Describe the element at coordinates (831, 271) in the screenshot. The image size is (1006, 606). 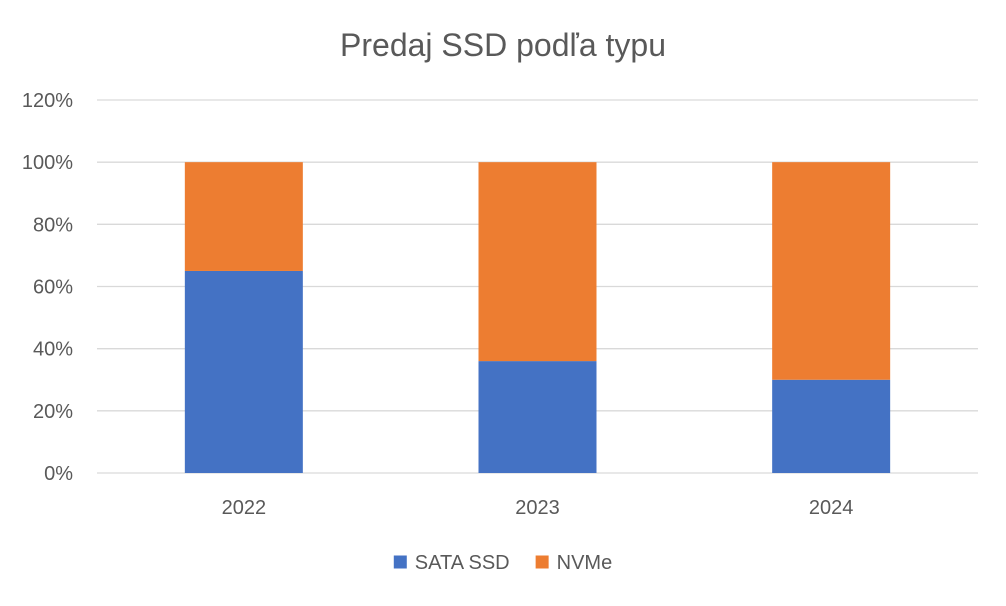
I see `bar-nvme-2024` at that location.